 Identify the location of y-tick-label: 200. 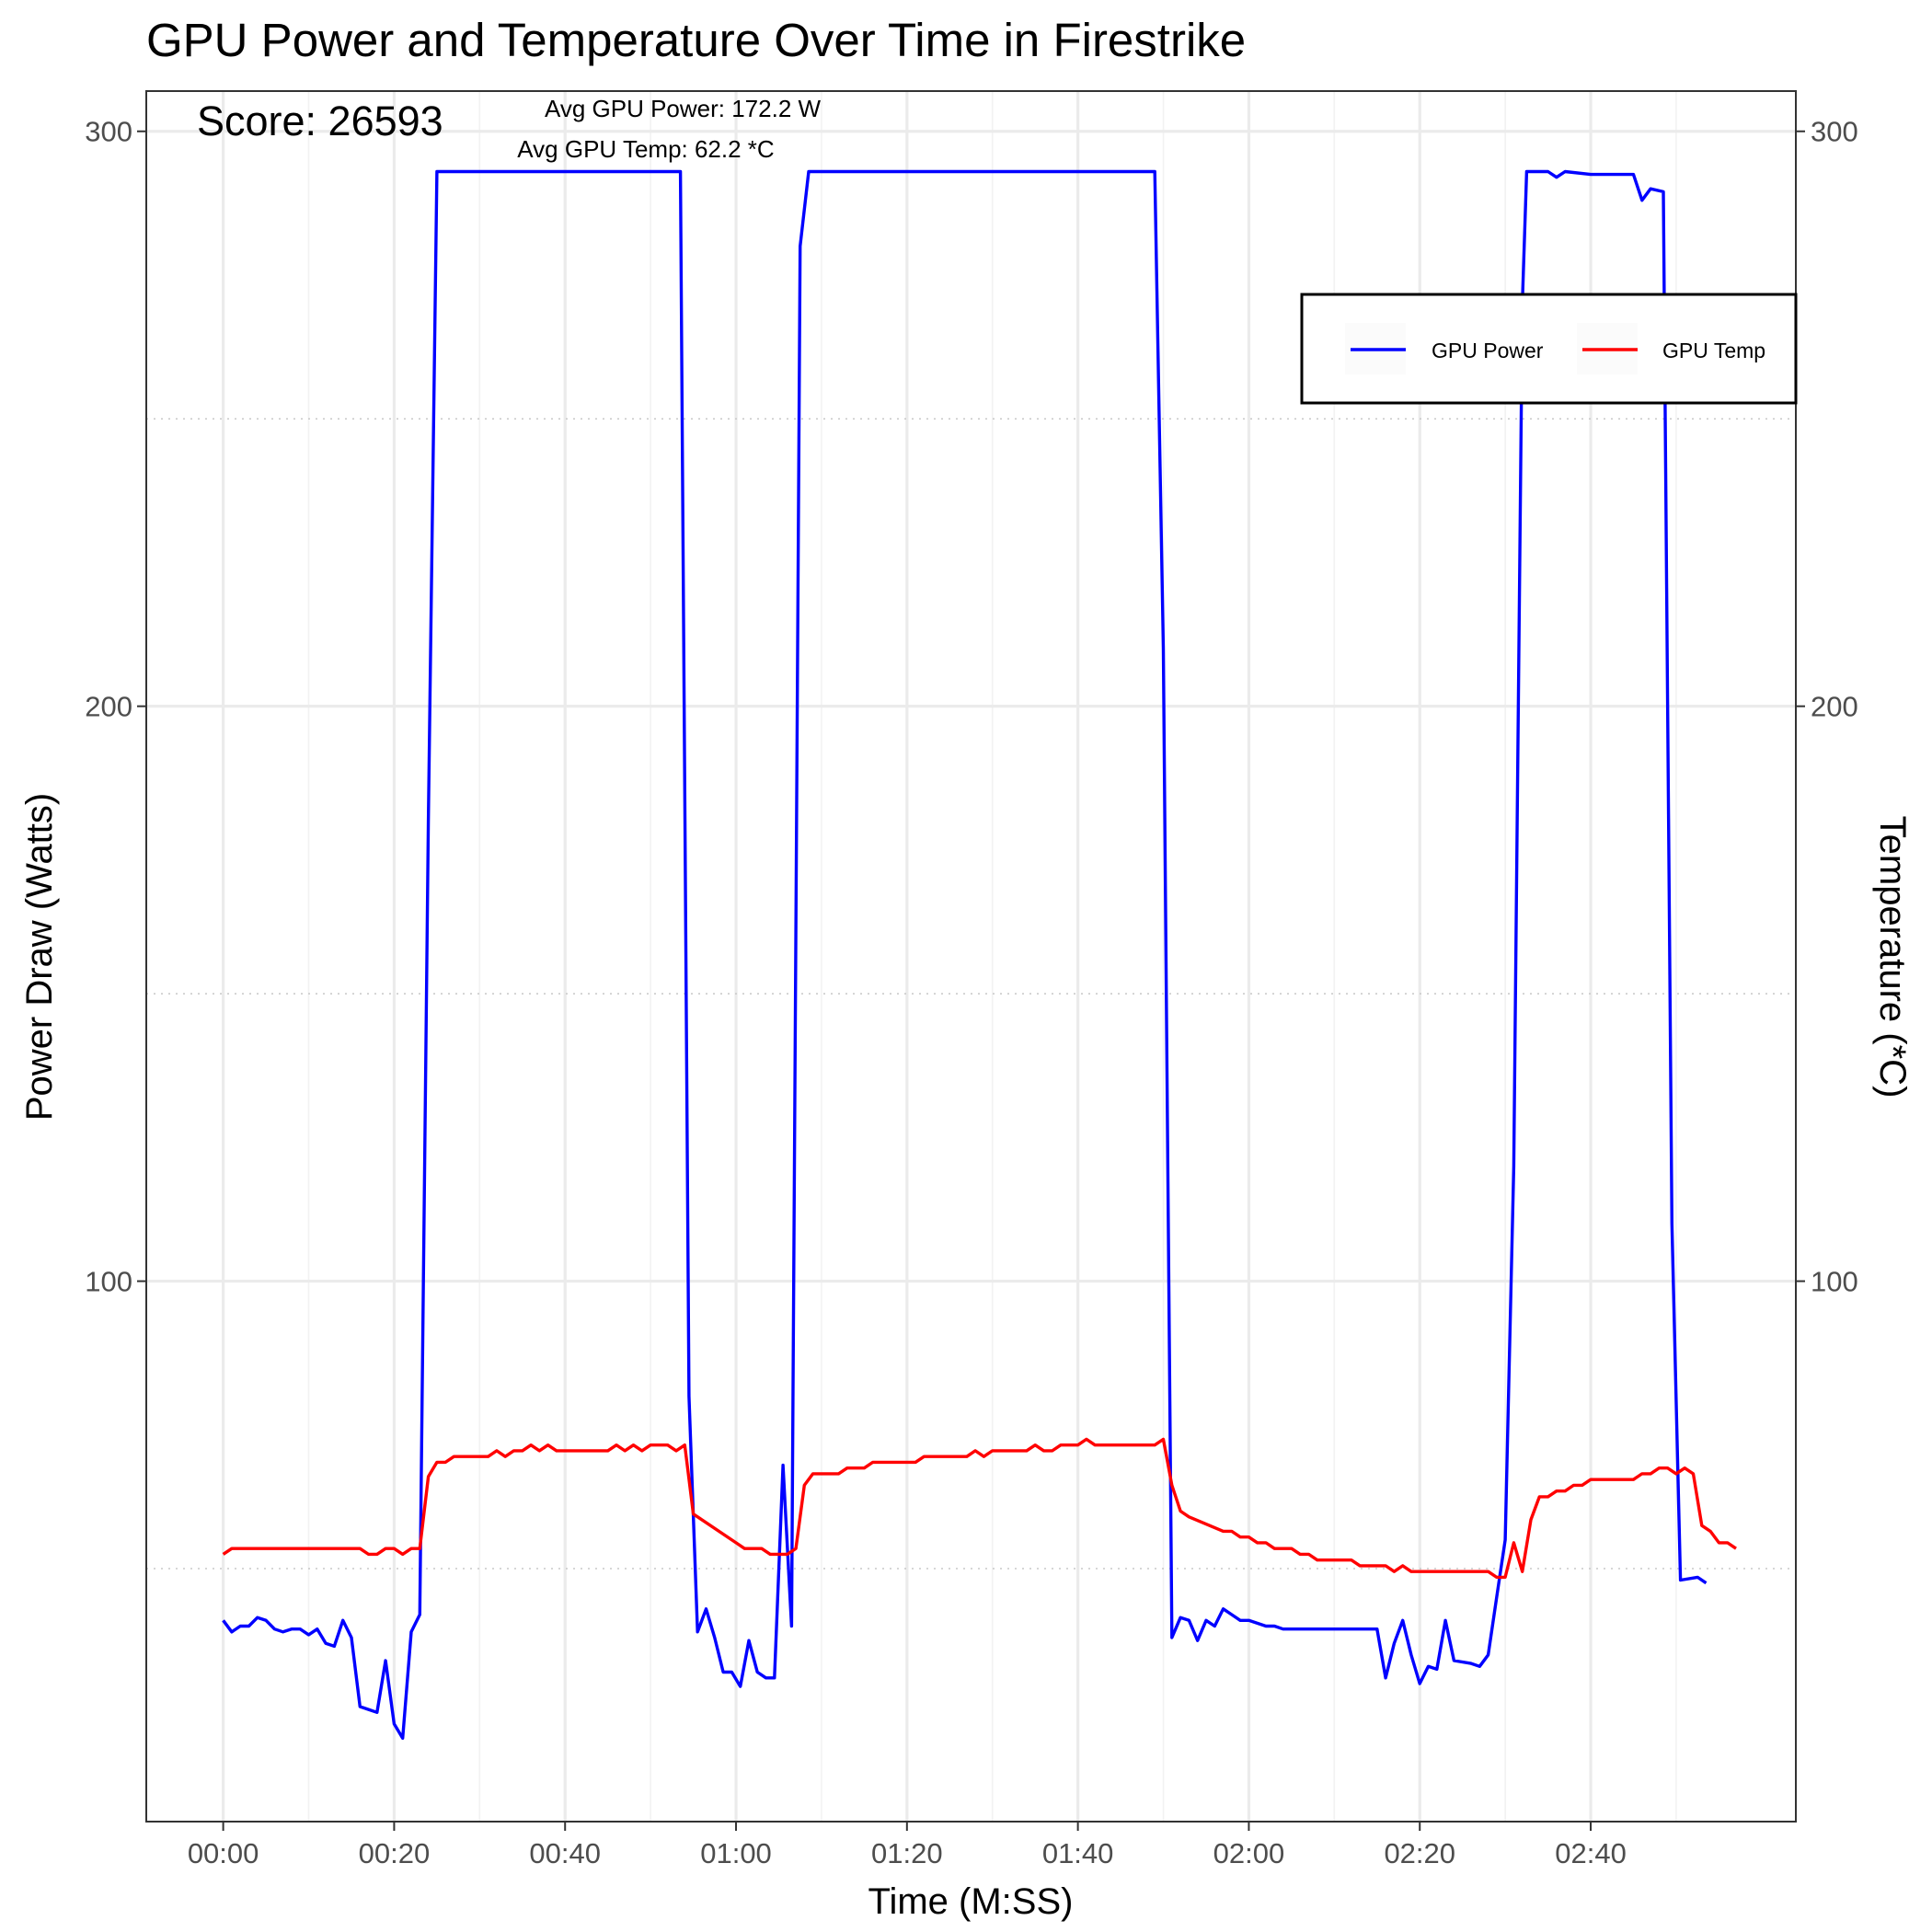
(108, 707).